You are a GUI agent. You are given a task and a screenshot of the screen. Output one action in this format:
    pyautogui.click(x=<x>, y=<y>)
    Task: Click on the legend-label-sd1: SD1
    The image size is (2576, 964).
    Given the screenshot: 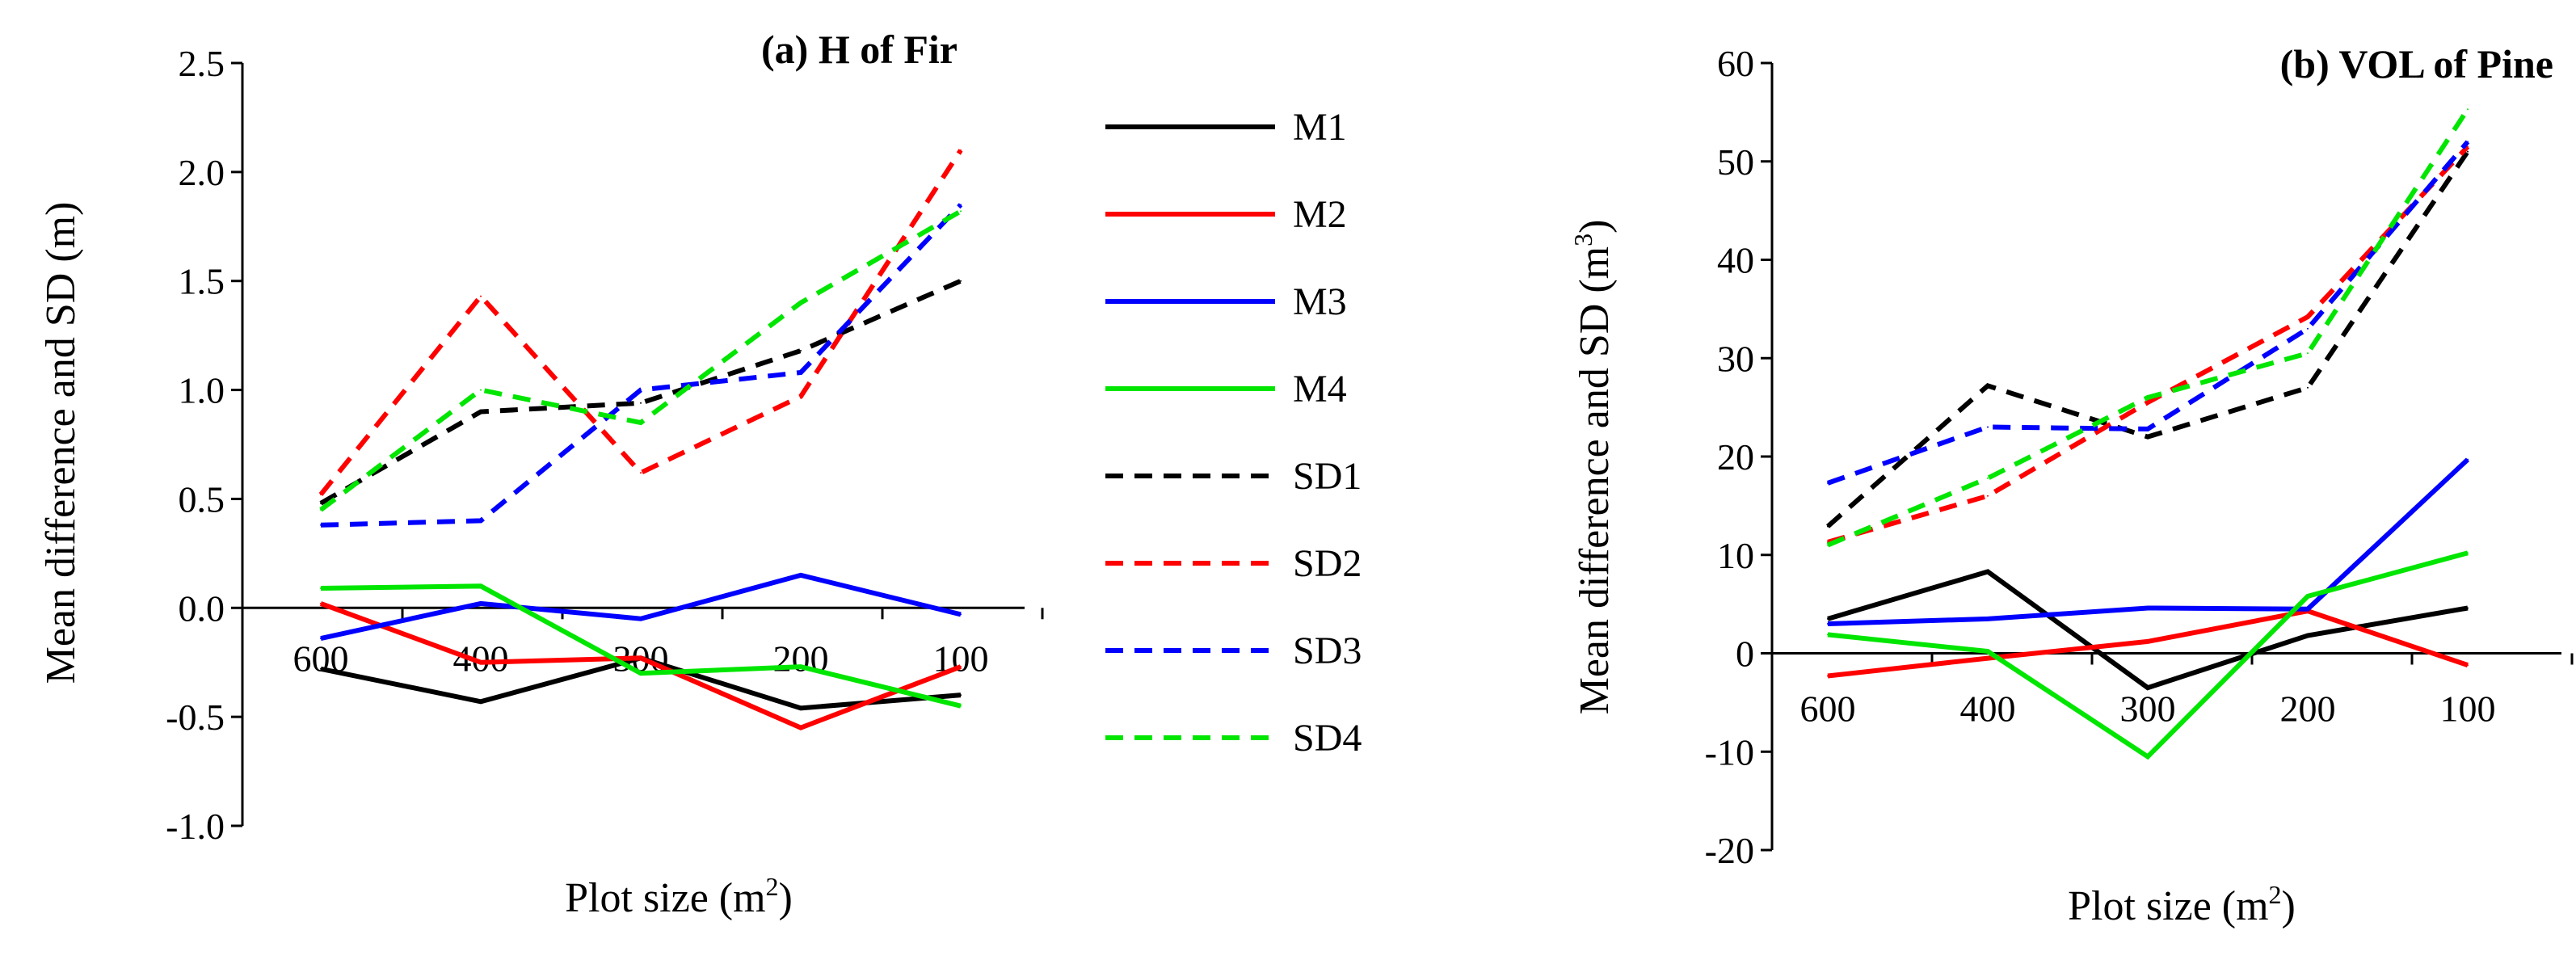 What is the action you would take?
    pyautogui.click(x=1327, y=476)
    